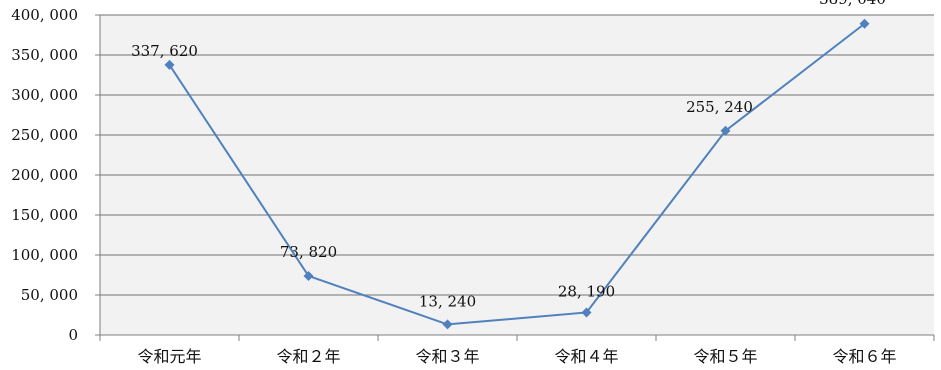  I want to click on data-label: 13, 240, so click(447, 301).